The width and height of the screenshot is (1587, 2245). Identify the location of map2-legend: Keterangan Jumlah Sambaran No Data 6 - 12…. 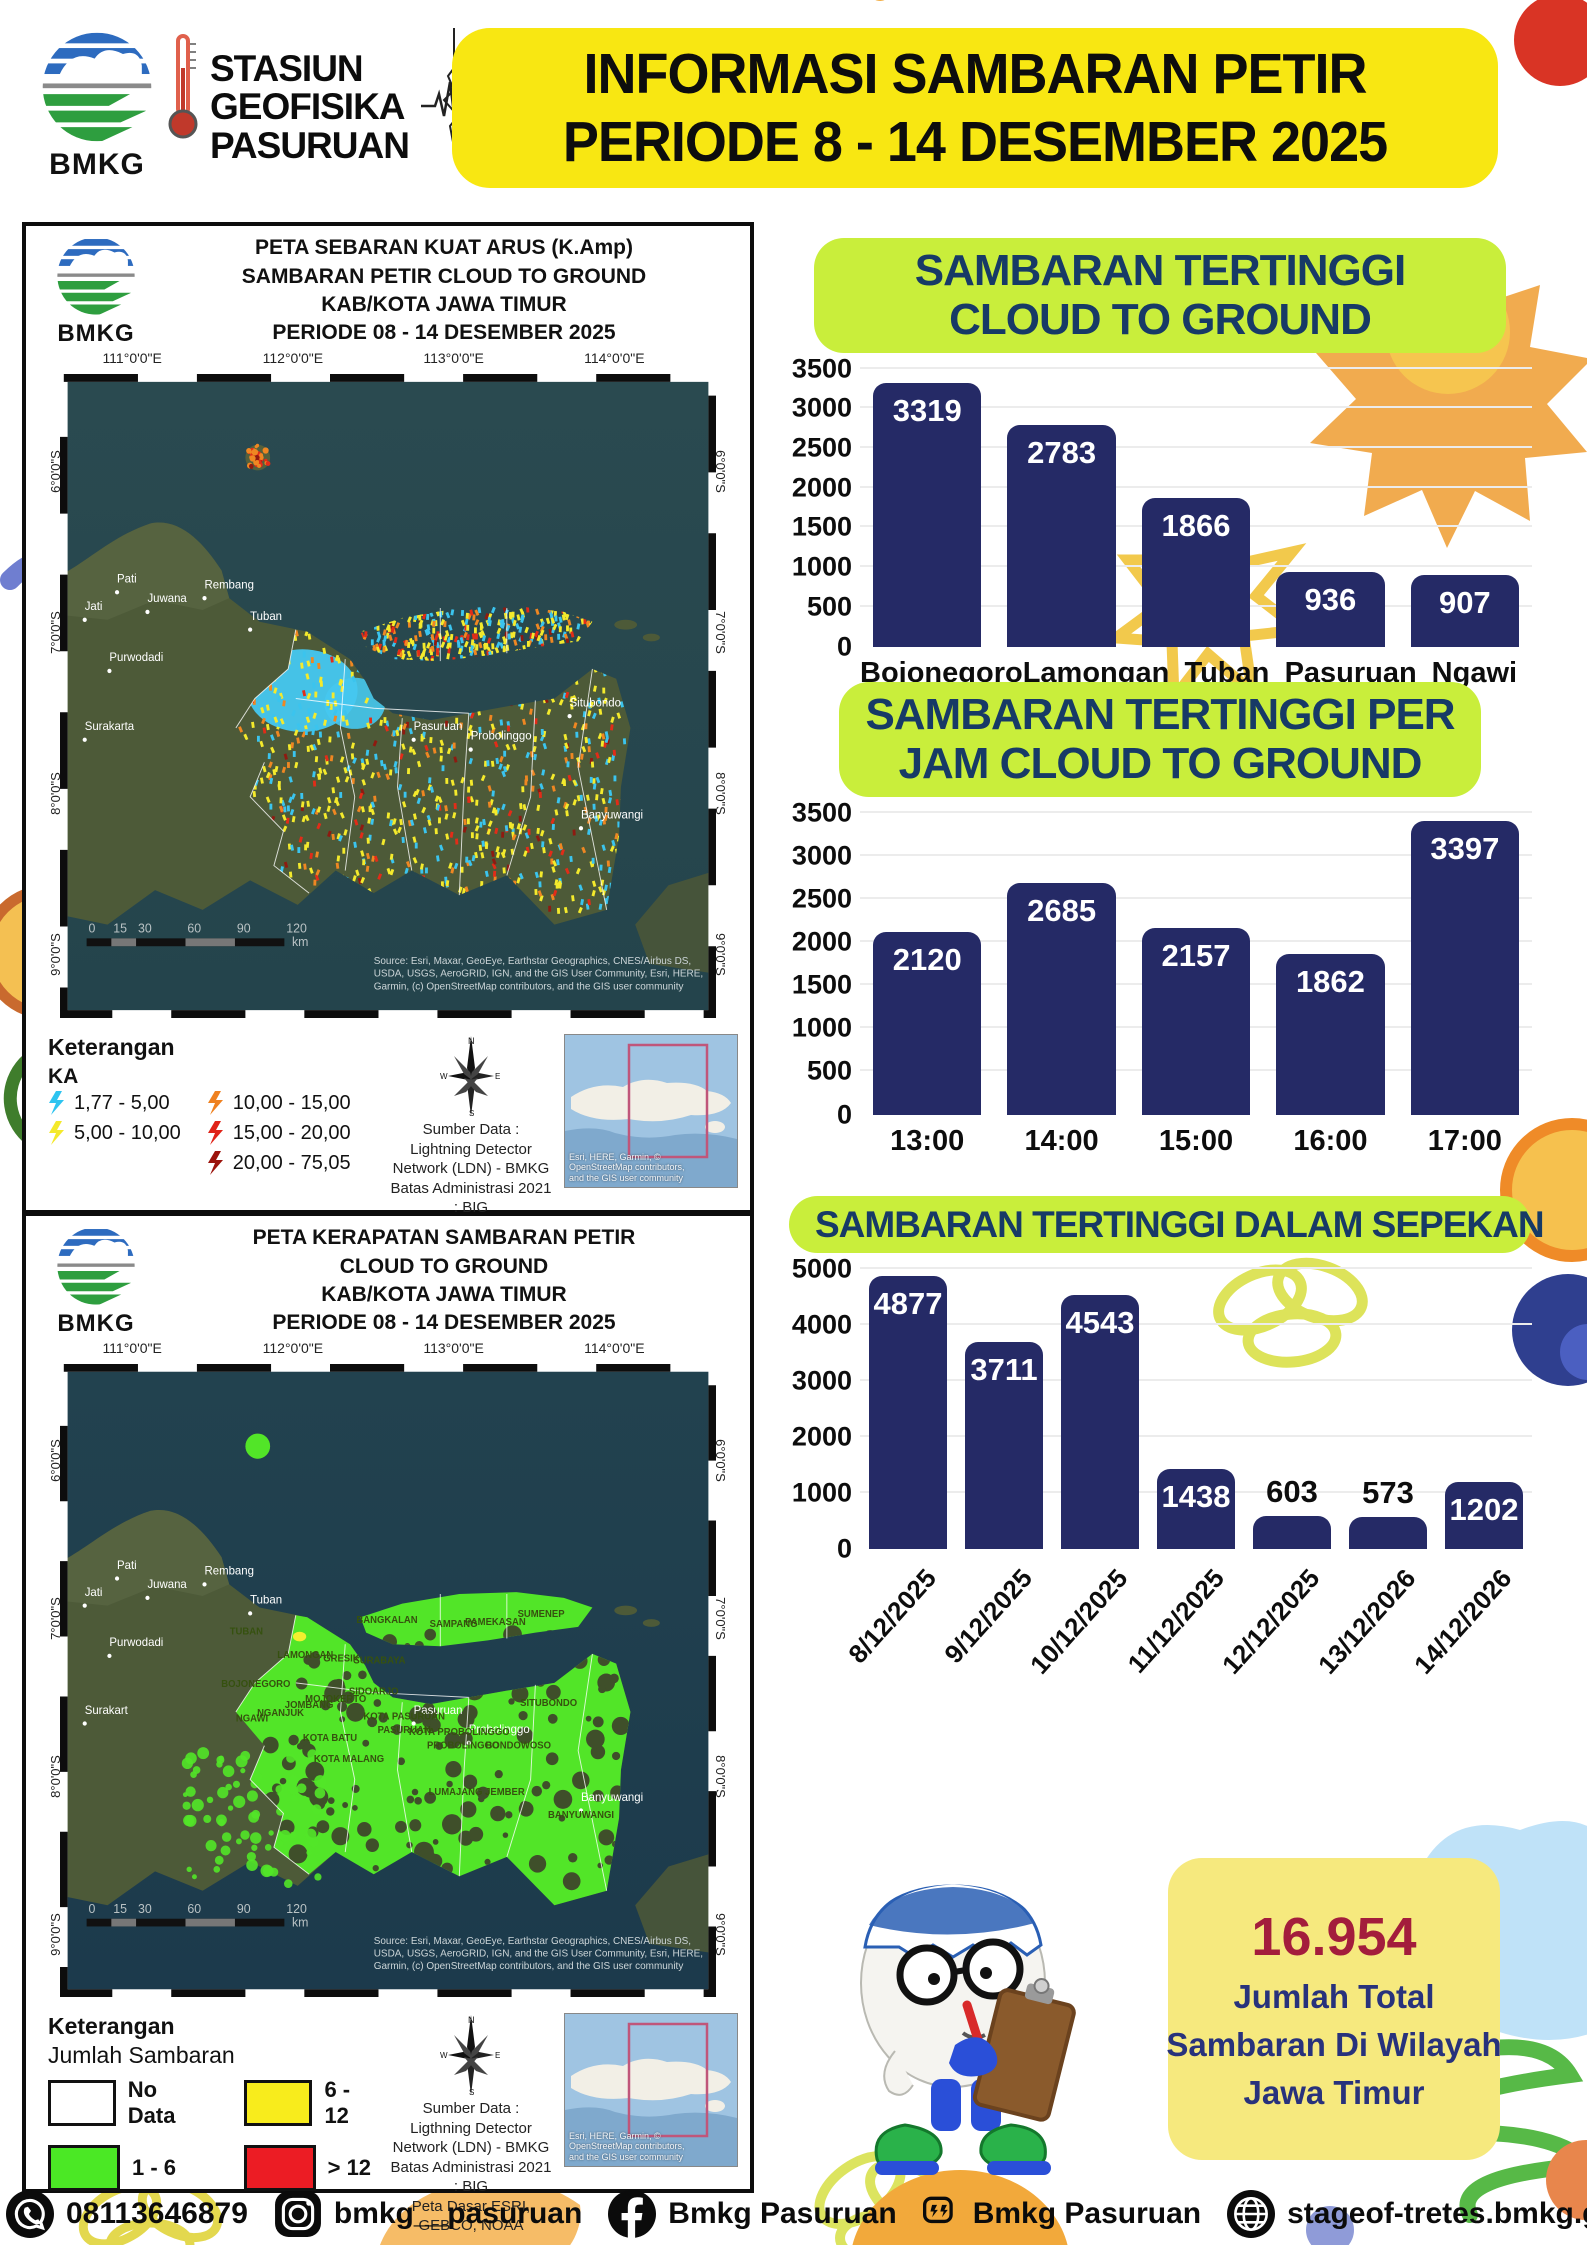
(388, 2118).